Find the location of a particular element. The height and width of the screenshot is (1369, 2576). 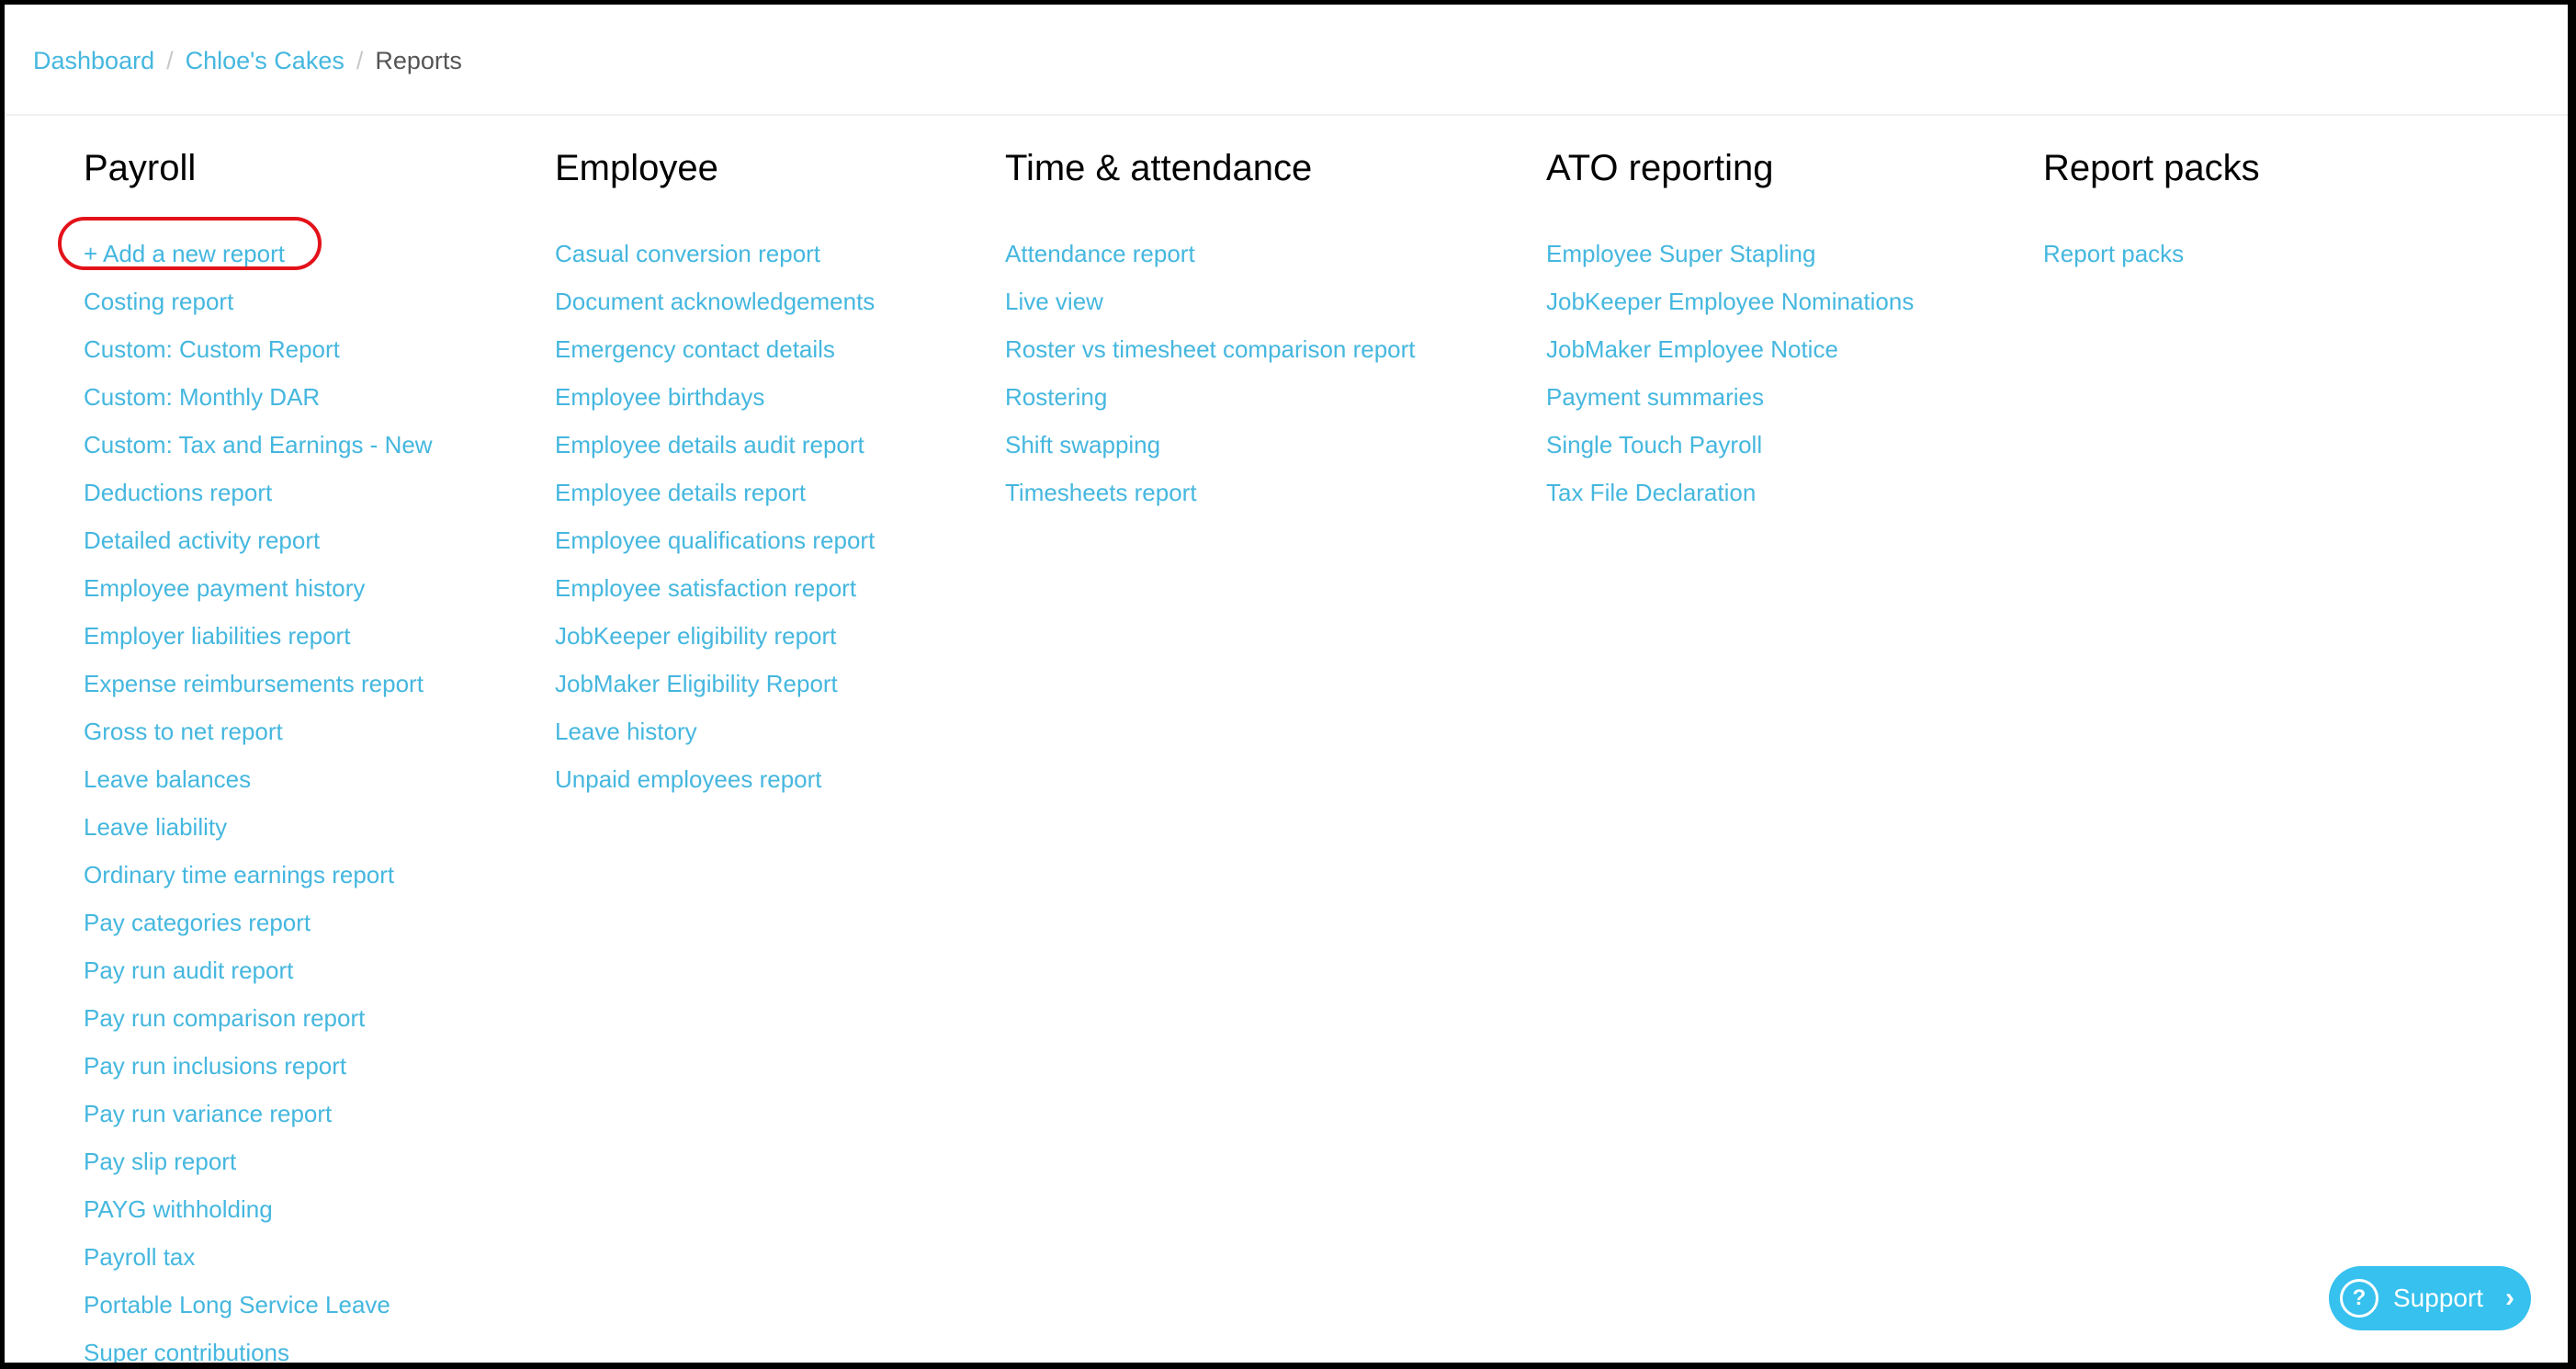

report-link: Employee details report is located at coordinates (681, 493).